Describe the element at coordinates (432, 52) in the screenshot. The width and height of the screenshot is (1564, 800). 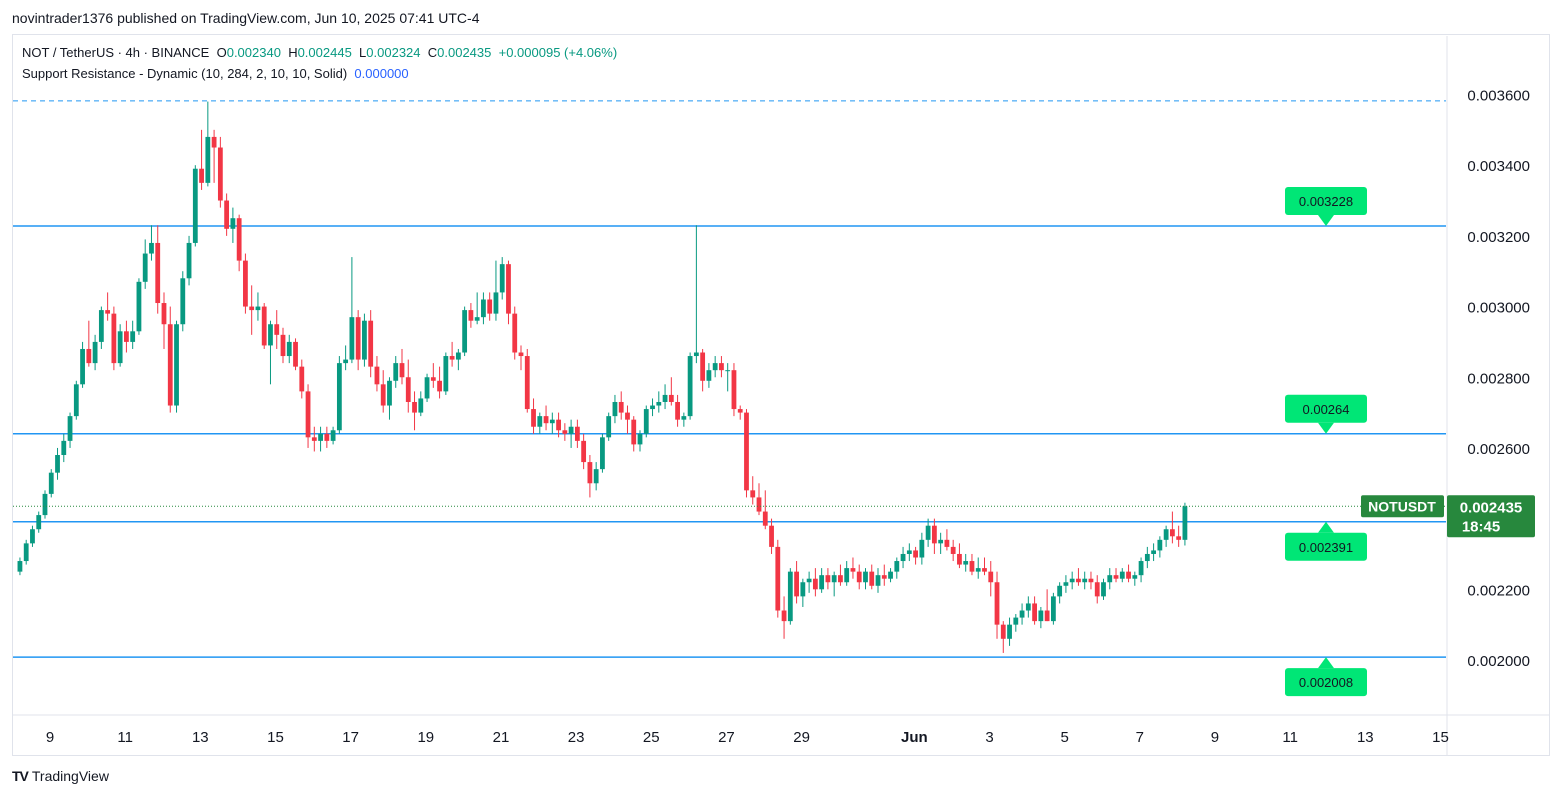
I see `close-key: C` at that location.